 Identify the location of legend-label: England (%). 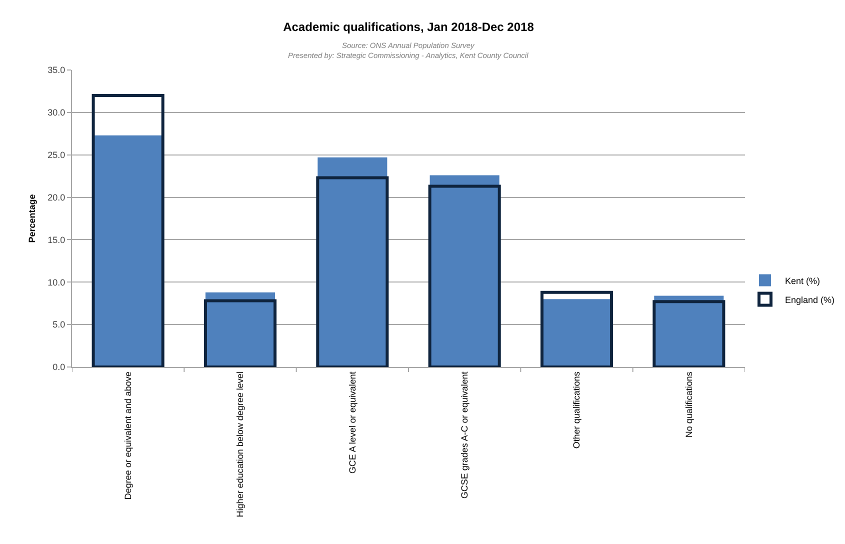
(810, 299).